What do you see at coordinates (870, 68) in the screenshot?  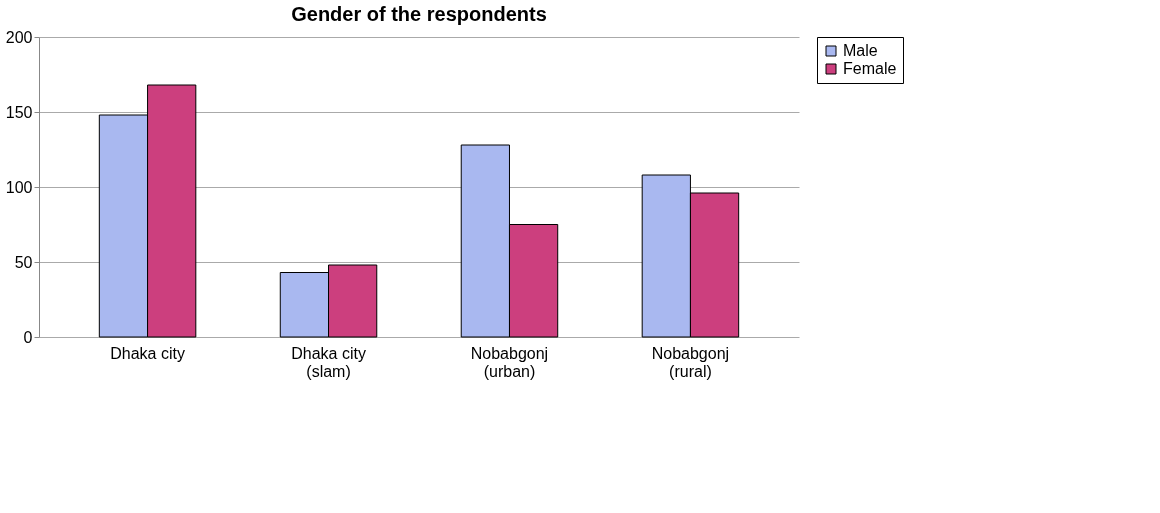 I see `legend-label: Female` at bounding box center [870, 68].